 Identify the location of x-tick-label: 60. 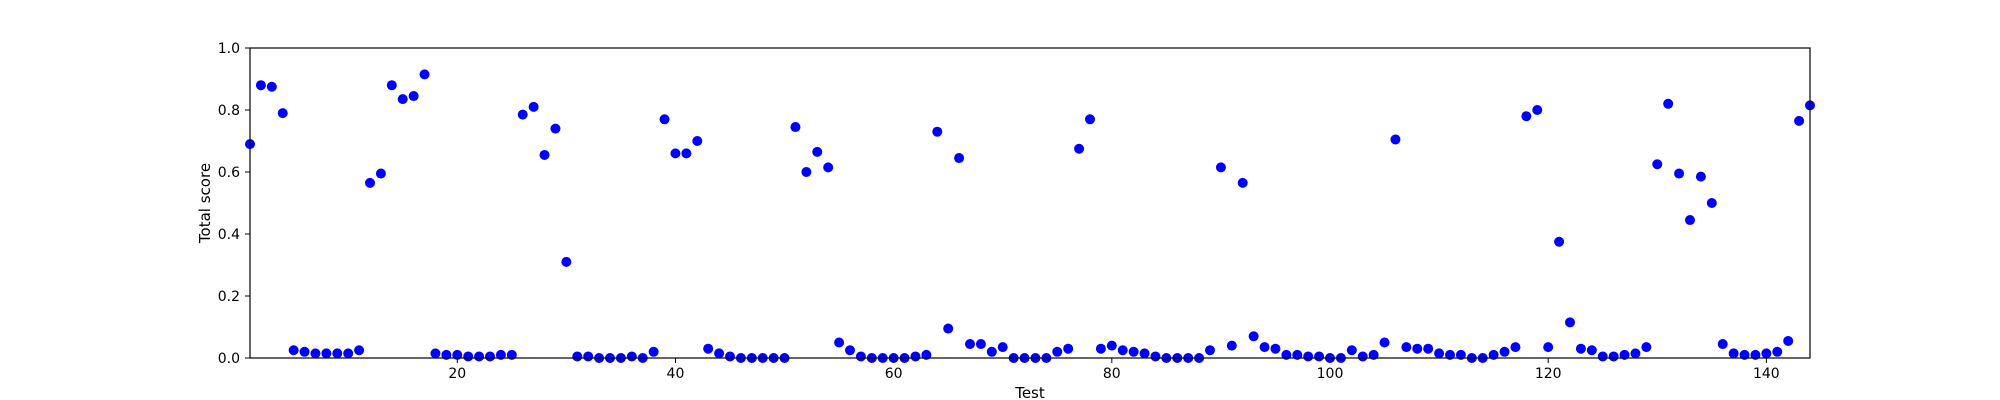
(894, 374).